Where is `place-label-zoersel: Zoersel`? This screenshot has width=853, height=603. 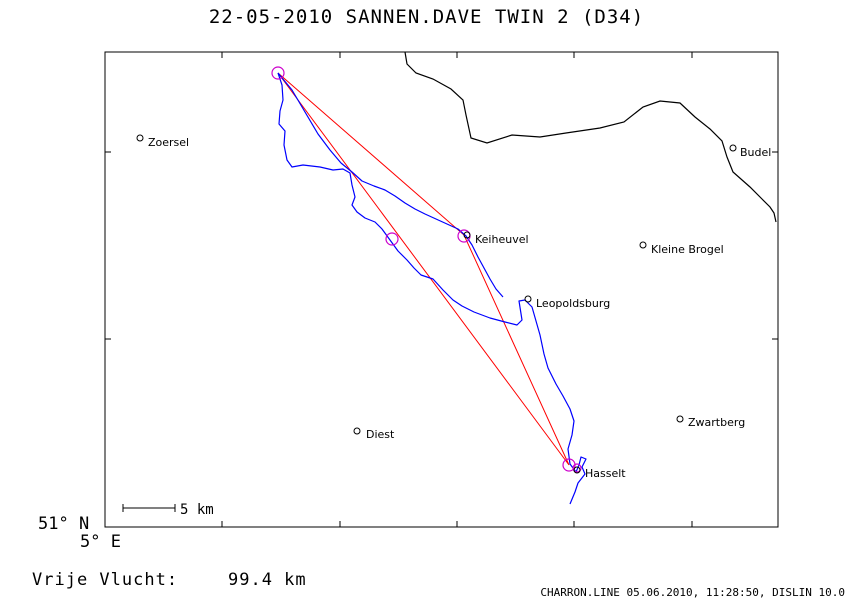
place-label-zoersel: Zoersel is located at coordinates (168, 142).